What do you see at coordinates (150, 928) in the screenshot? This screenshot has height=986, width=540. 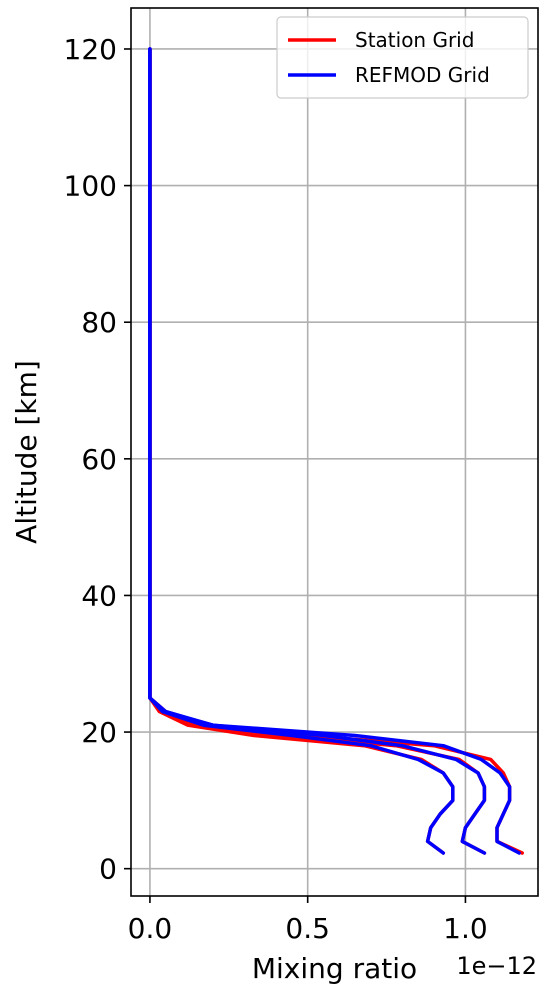 I see `x-tick-label: 0.0` at bounding box center [150, 928].